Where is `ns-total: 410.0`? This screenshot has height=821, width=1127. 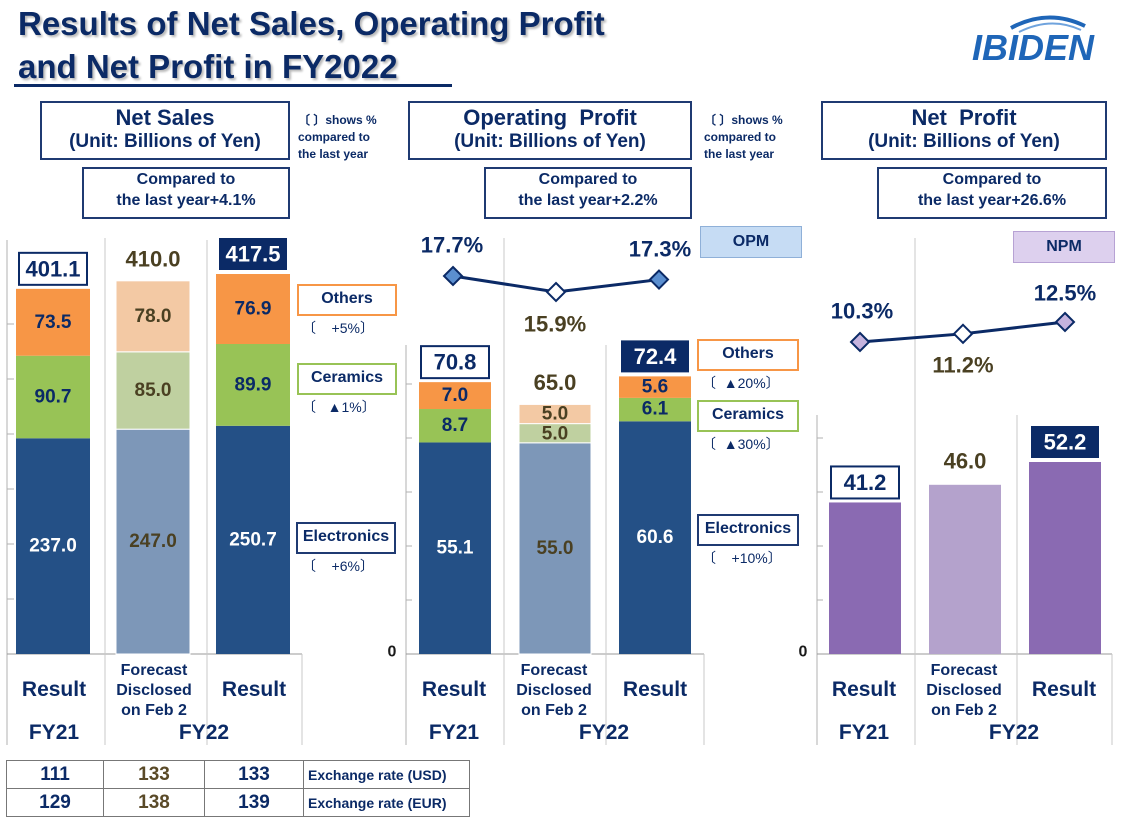
ns-total: 410.0 is located at coordinates (152, 258).